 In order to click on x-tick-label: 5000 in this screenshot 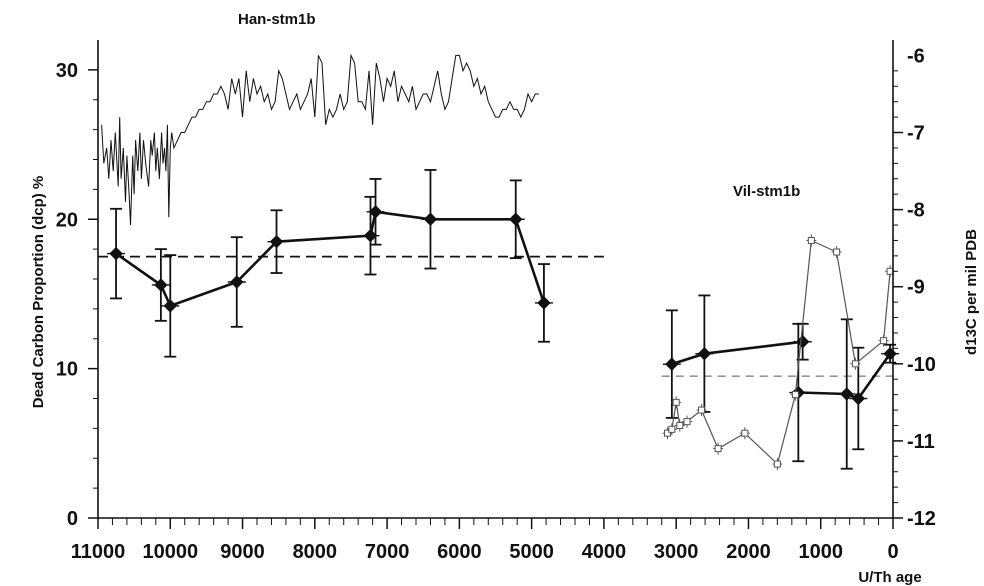, I will do `click(531, 552)`.